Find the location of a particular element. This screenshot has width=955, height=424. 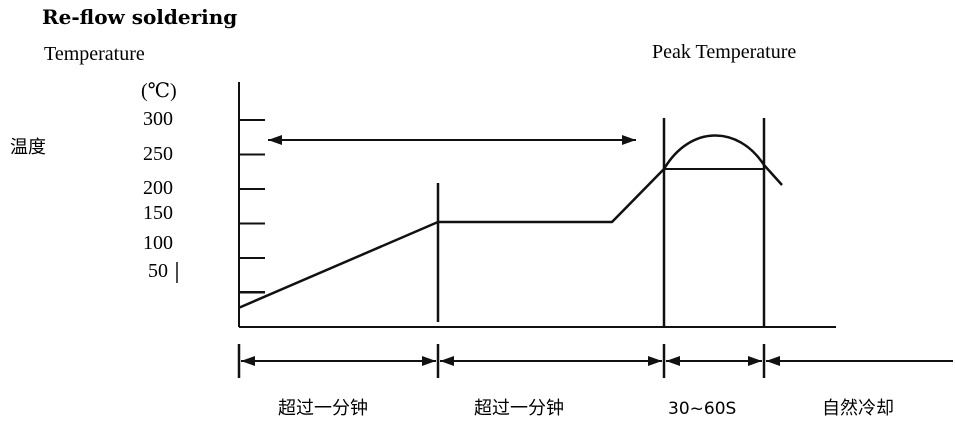

phase-label: 30~60S is located at coordinates (702, 409).